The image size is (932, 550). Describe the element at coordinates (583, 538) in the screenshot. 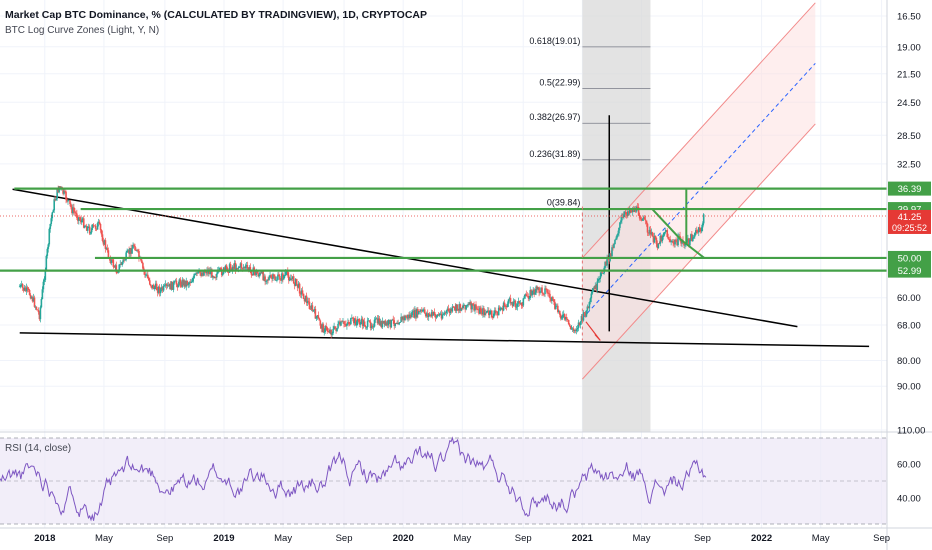

I see `time-axis-tick: 2021` at that location.